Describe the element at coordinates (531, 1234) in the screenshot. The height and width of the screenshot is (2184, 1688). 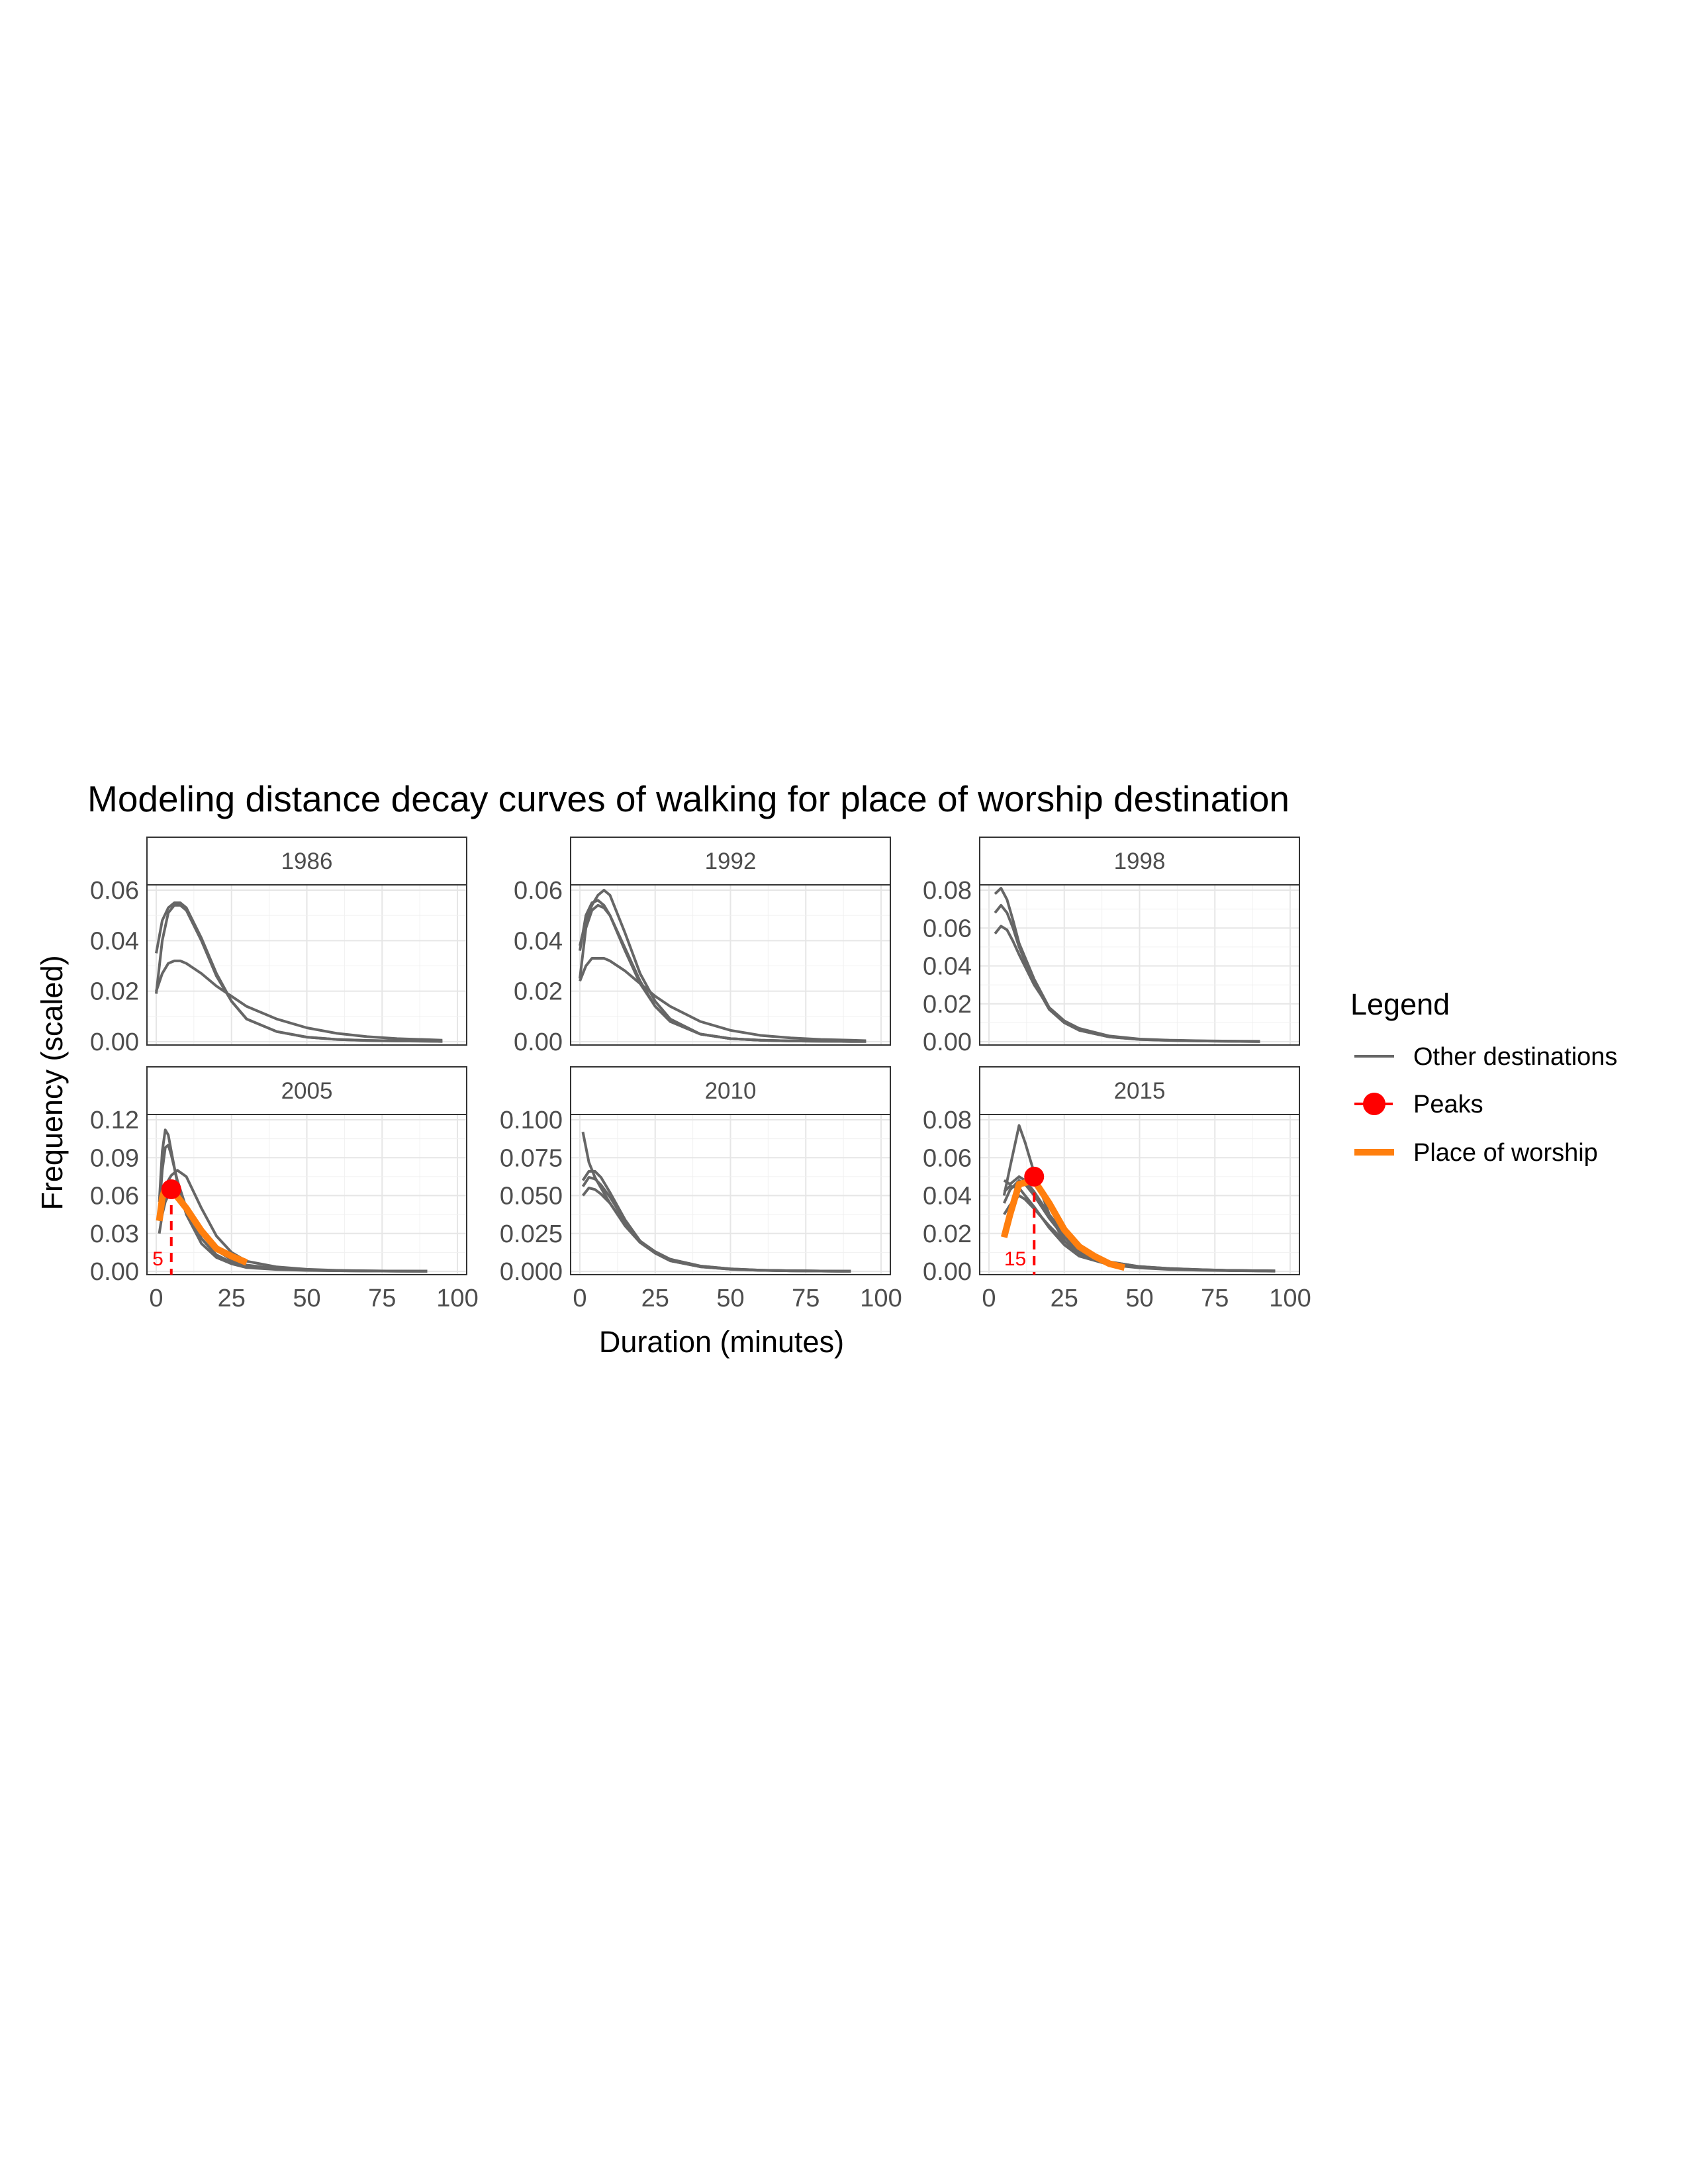
I see `y-tick-label: 0.025` at that location.